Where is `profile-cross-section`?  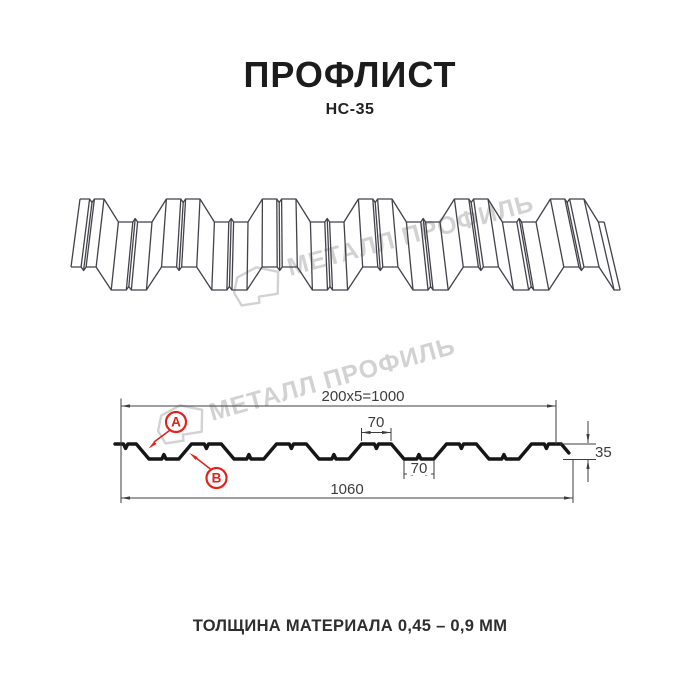 profile-cross-section is located at coordinates (342, 451).